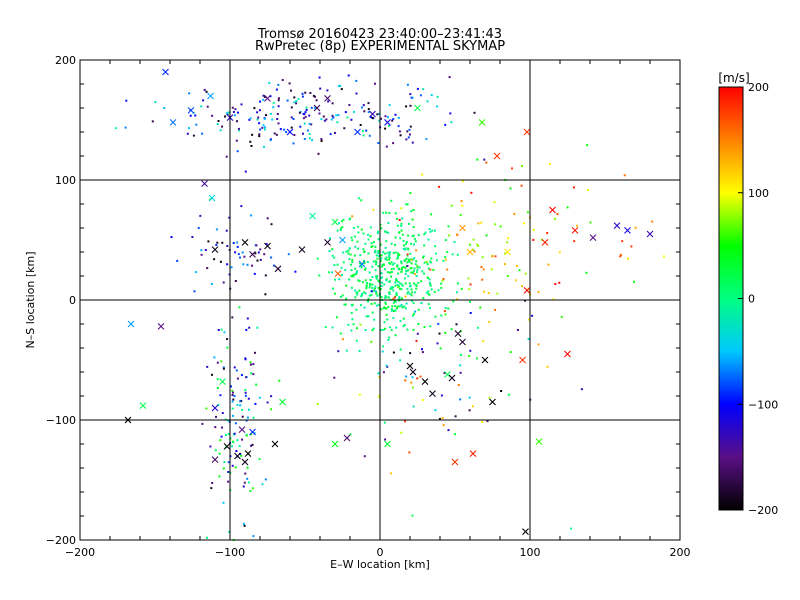  Describe the element at coordinates (680, 552) in the screenshot. I see `x-tick-label: 200` at that location.